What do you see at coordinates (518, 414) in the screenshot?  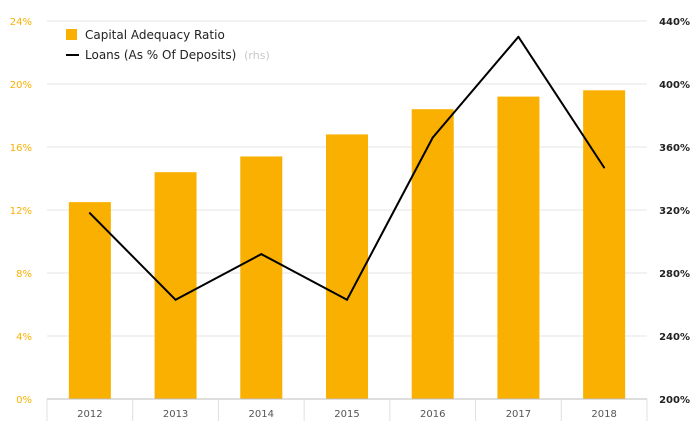 I see `x-tick-label: 2017` at bounding box center [518, 414].